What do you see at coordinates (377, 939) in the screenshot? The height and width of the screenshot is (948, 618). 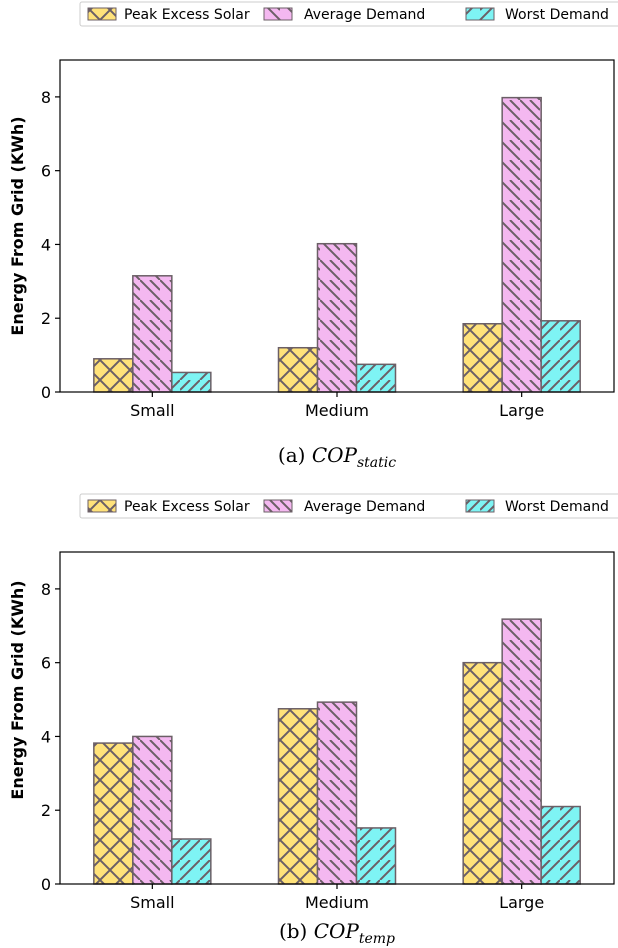 I see `caption-subscript: temp` at bounding box center [377, 939].